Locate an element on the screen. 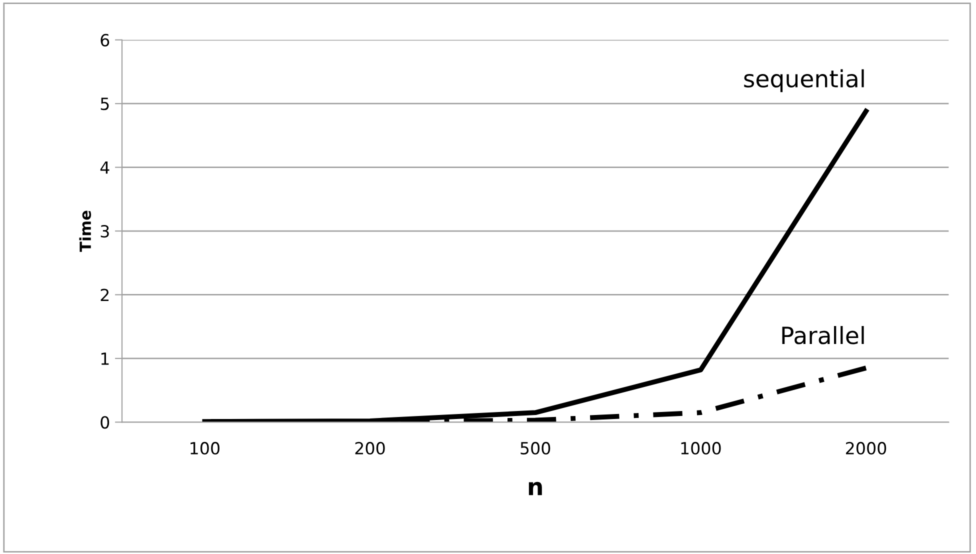 Image resolution: width=976 pixels, height=554 pixels. x-tick-label: 1000 is located at coordinates (701, 448).